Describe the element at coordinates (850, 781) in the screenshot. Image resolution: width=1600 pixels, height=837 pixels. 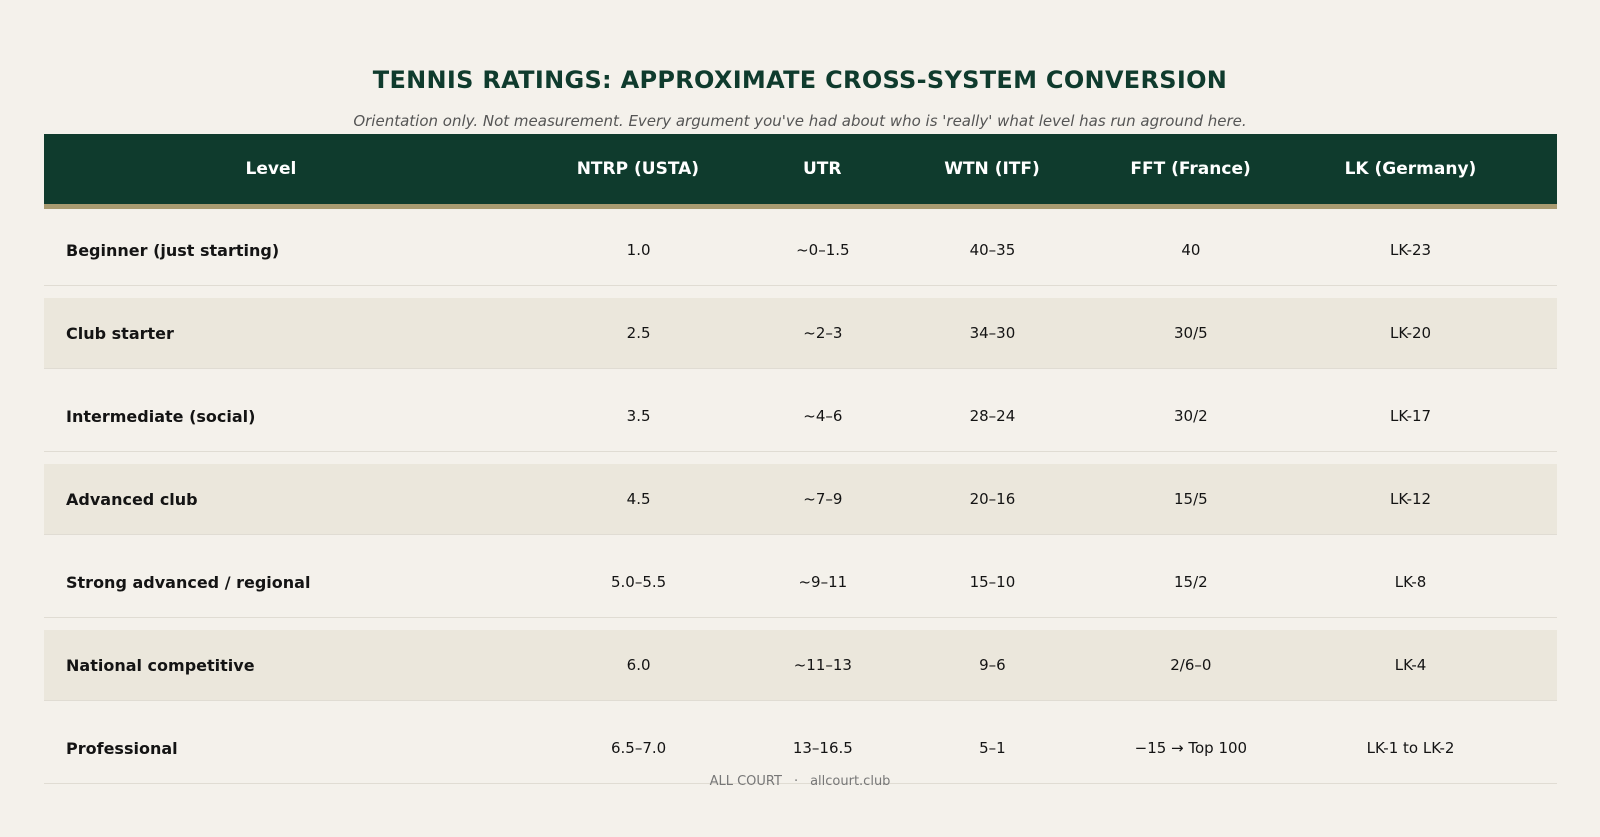
I see `footer-site-link: allcourt.club` at that location.